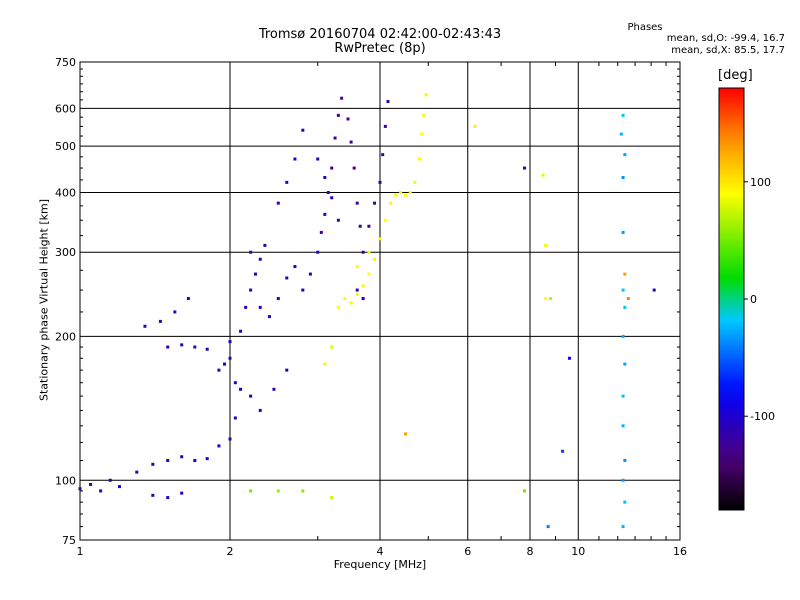 The height and width of the screenshot is (600, 800). Describe the element at coordinates (728, 50) in the screenshot. I see `legend-x-stats: mean, sd,X: 85.5, 17.7` at that location.